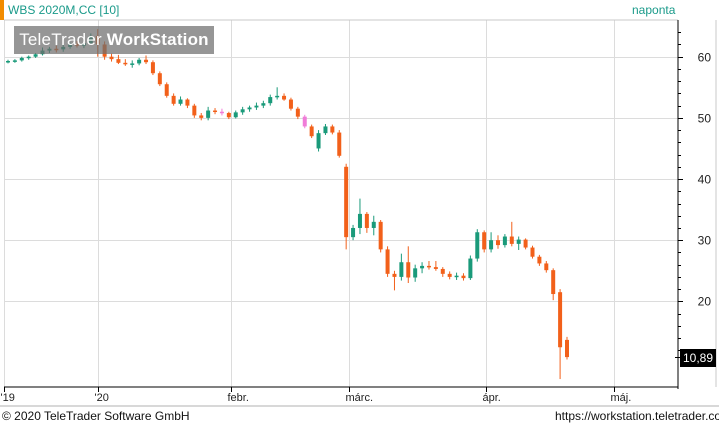 The image size is (719, 426). What do you see at coordinates (705, 302) in the screenshot?
I see `y-tick-label: 20` at bounding box center [705, 302].